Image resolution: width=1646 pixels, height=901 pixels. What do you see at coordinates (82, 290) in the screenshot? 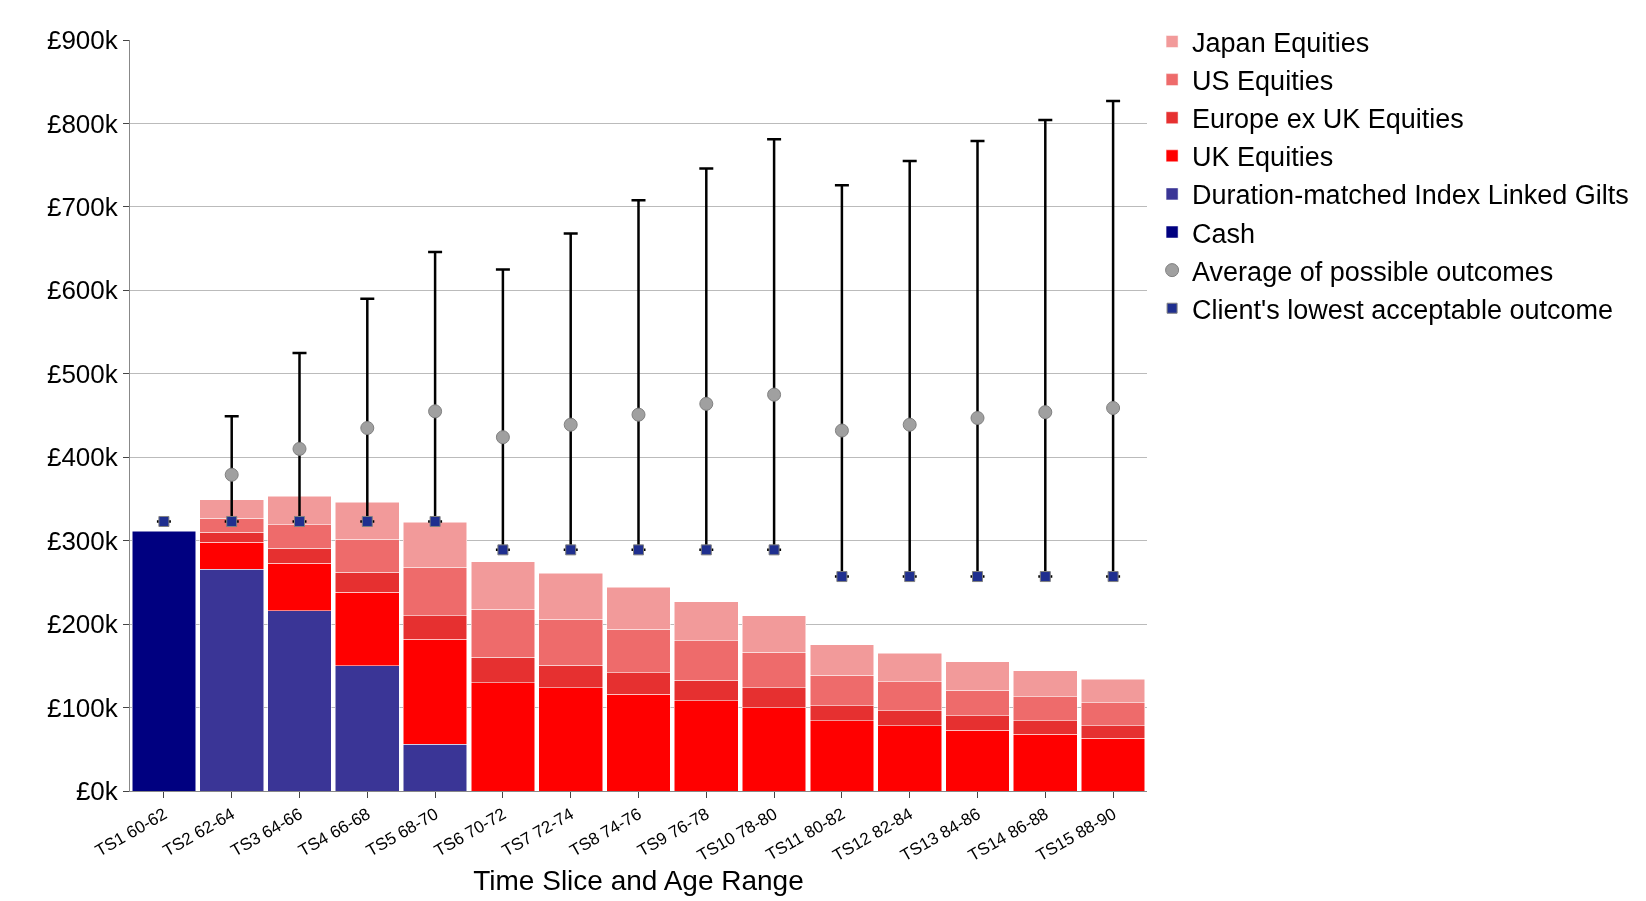
I see `y-tick-label: £600k` at bounding box center [82, 290].